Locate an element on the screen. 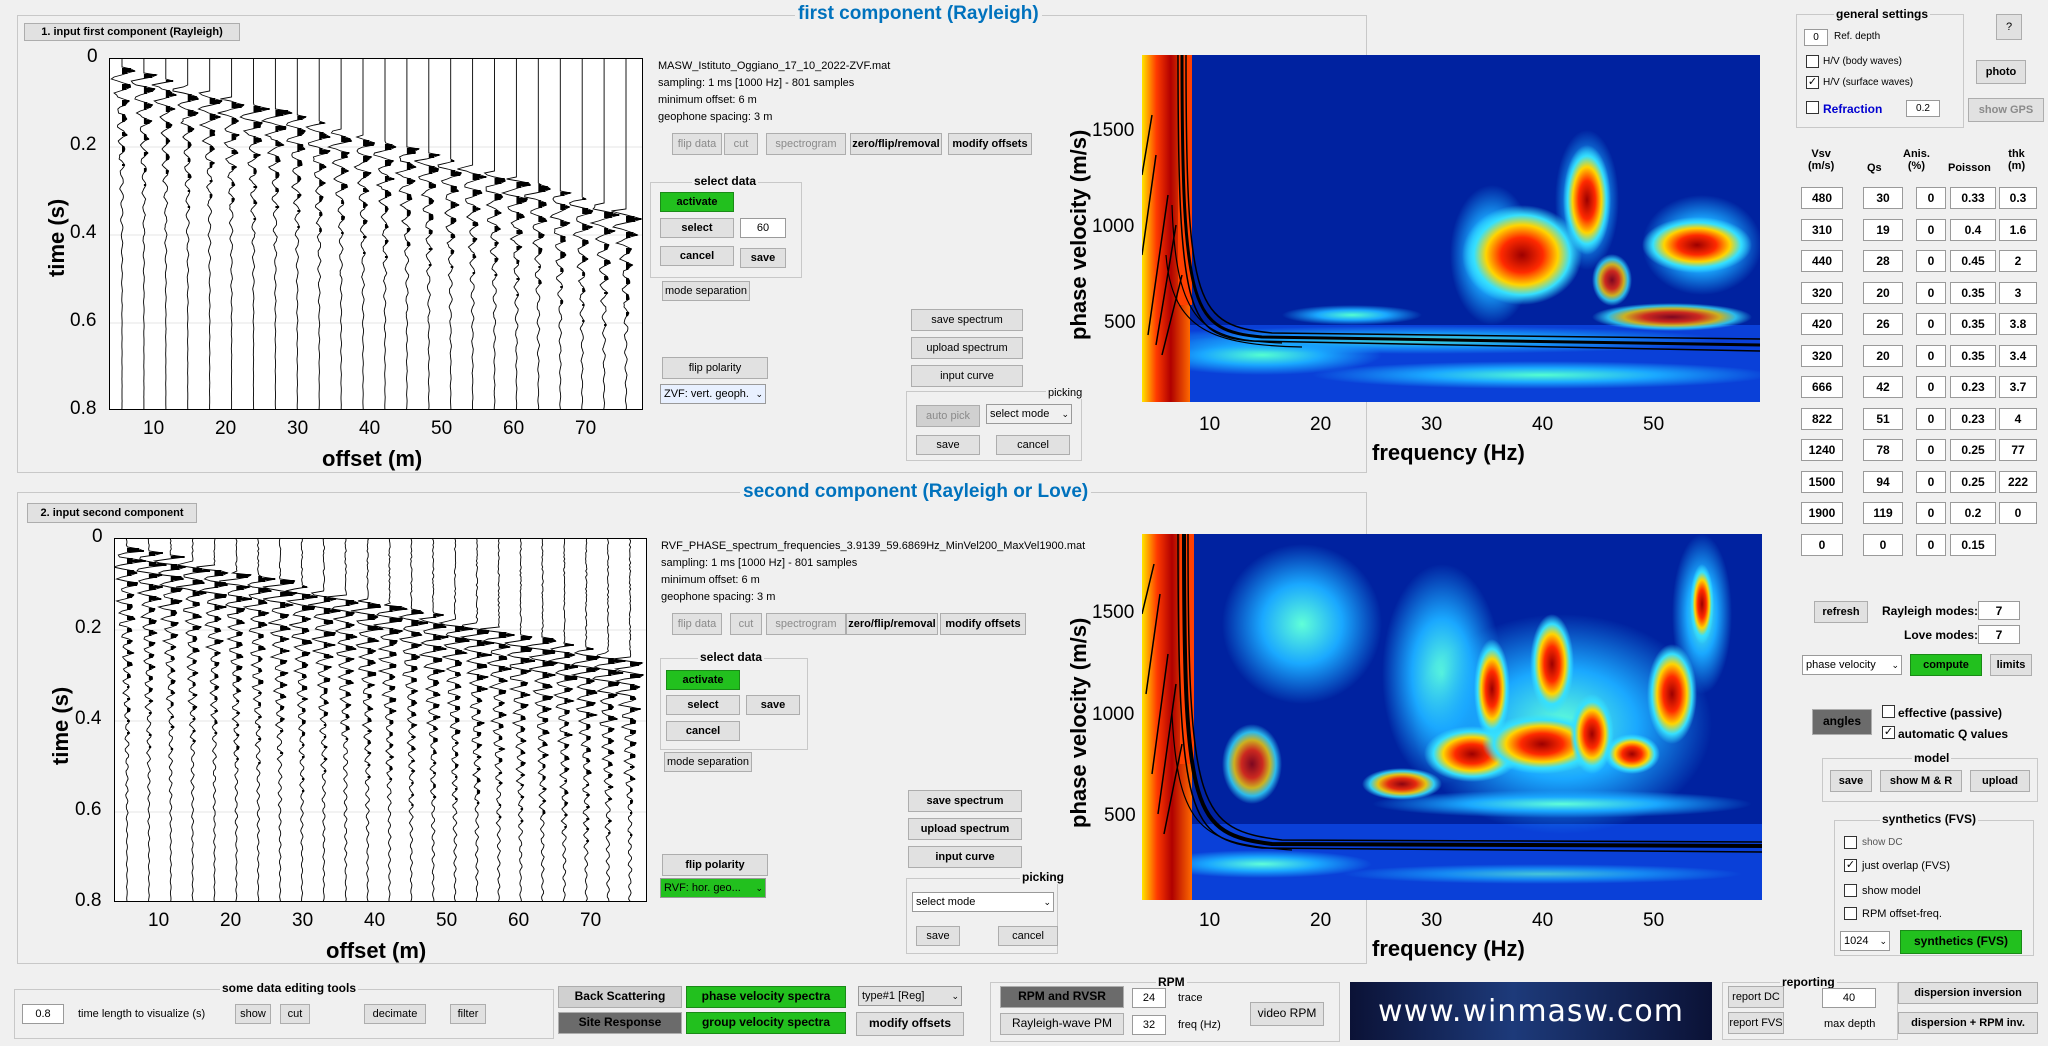  model-cell: 310 is located at coordinates (1822, 229).